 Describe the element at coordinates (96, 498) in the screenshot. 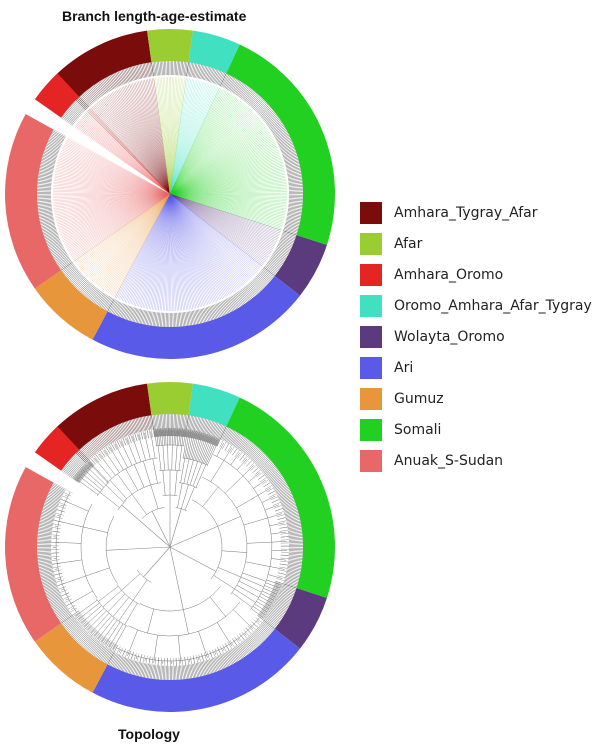

I see `tree-gap` at that location.